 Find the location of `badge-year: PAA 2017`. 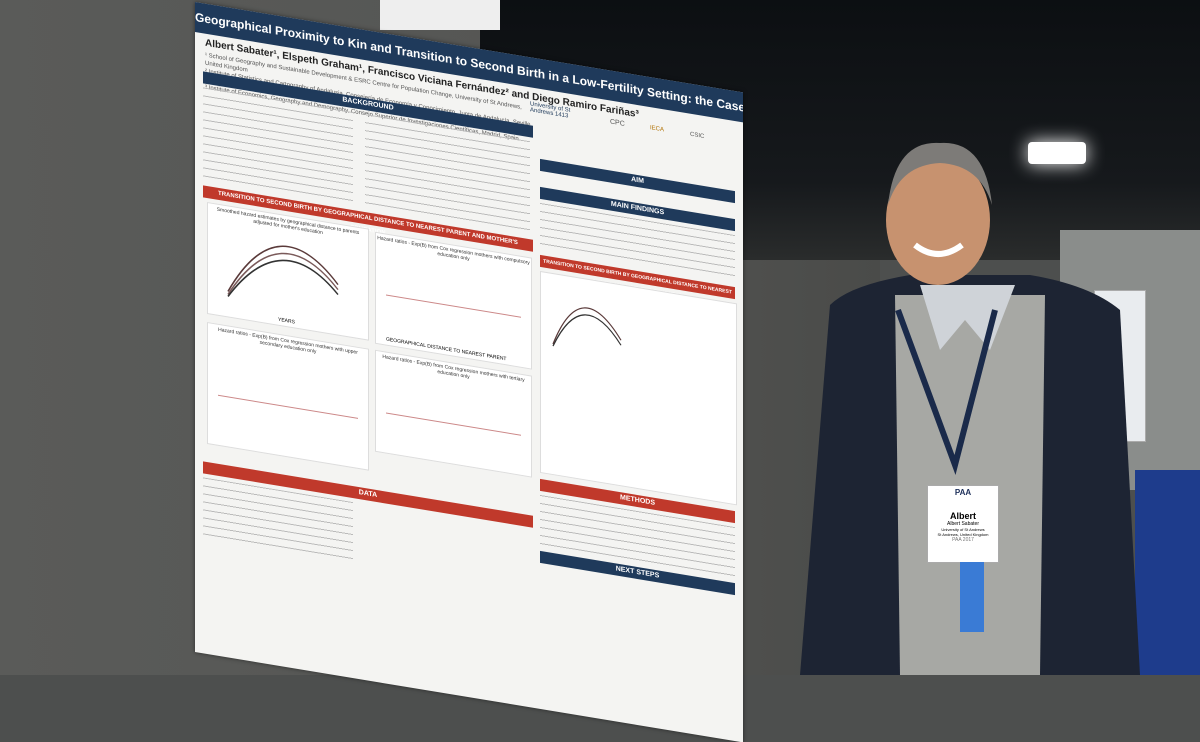

badge-year: PAA 2017 is located at coordinates (963, 540).